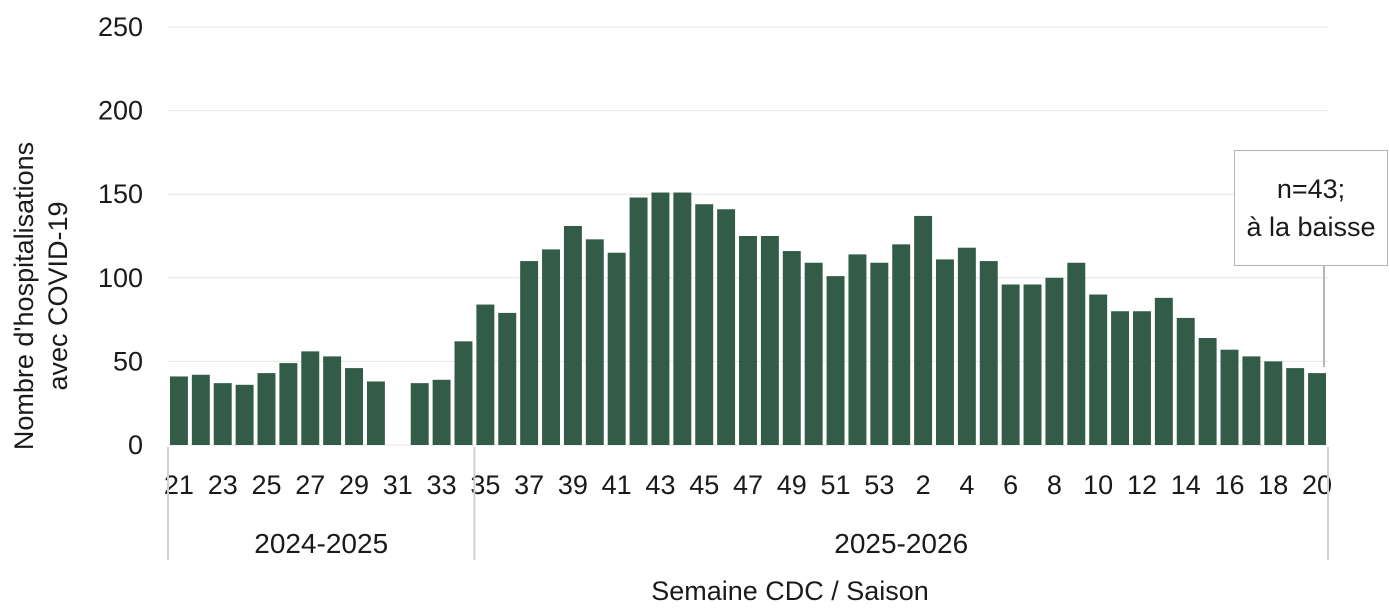 The image size is (1390, 608). I want to click on annotation-callout: n=43; à la baisse, so click(1311, 208).